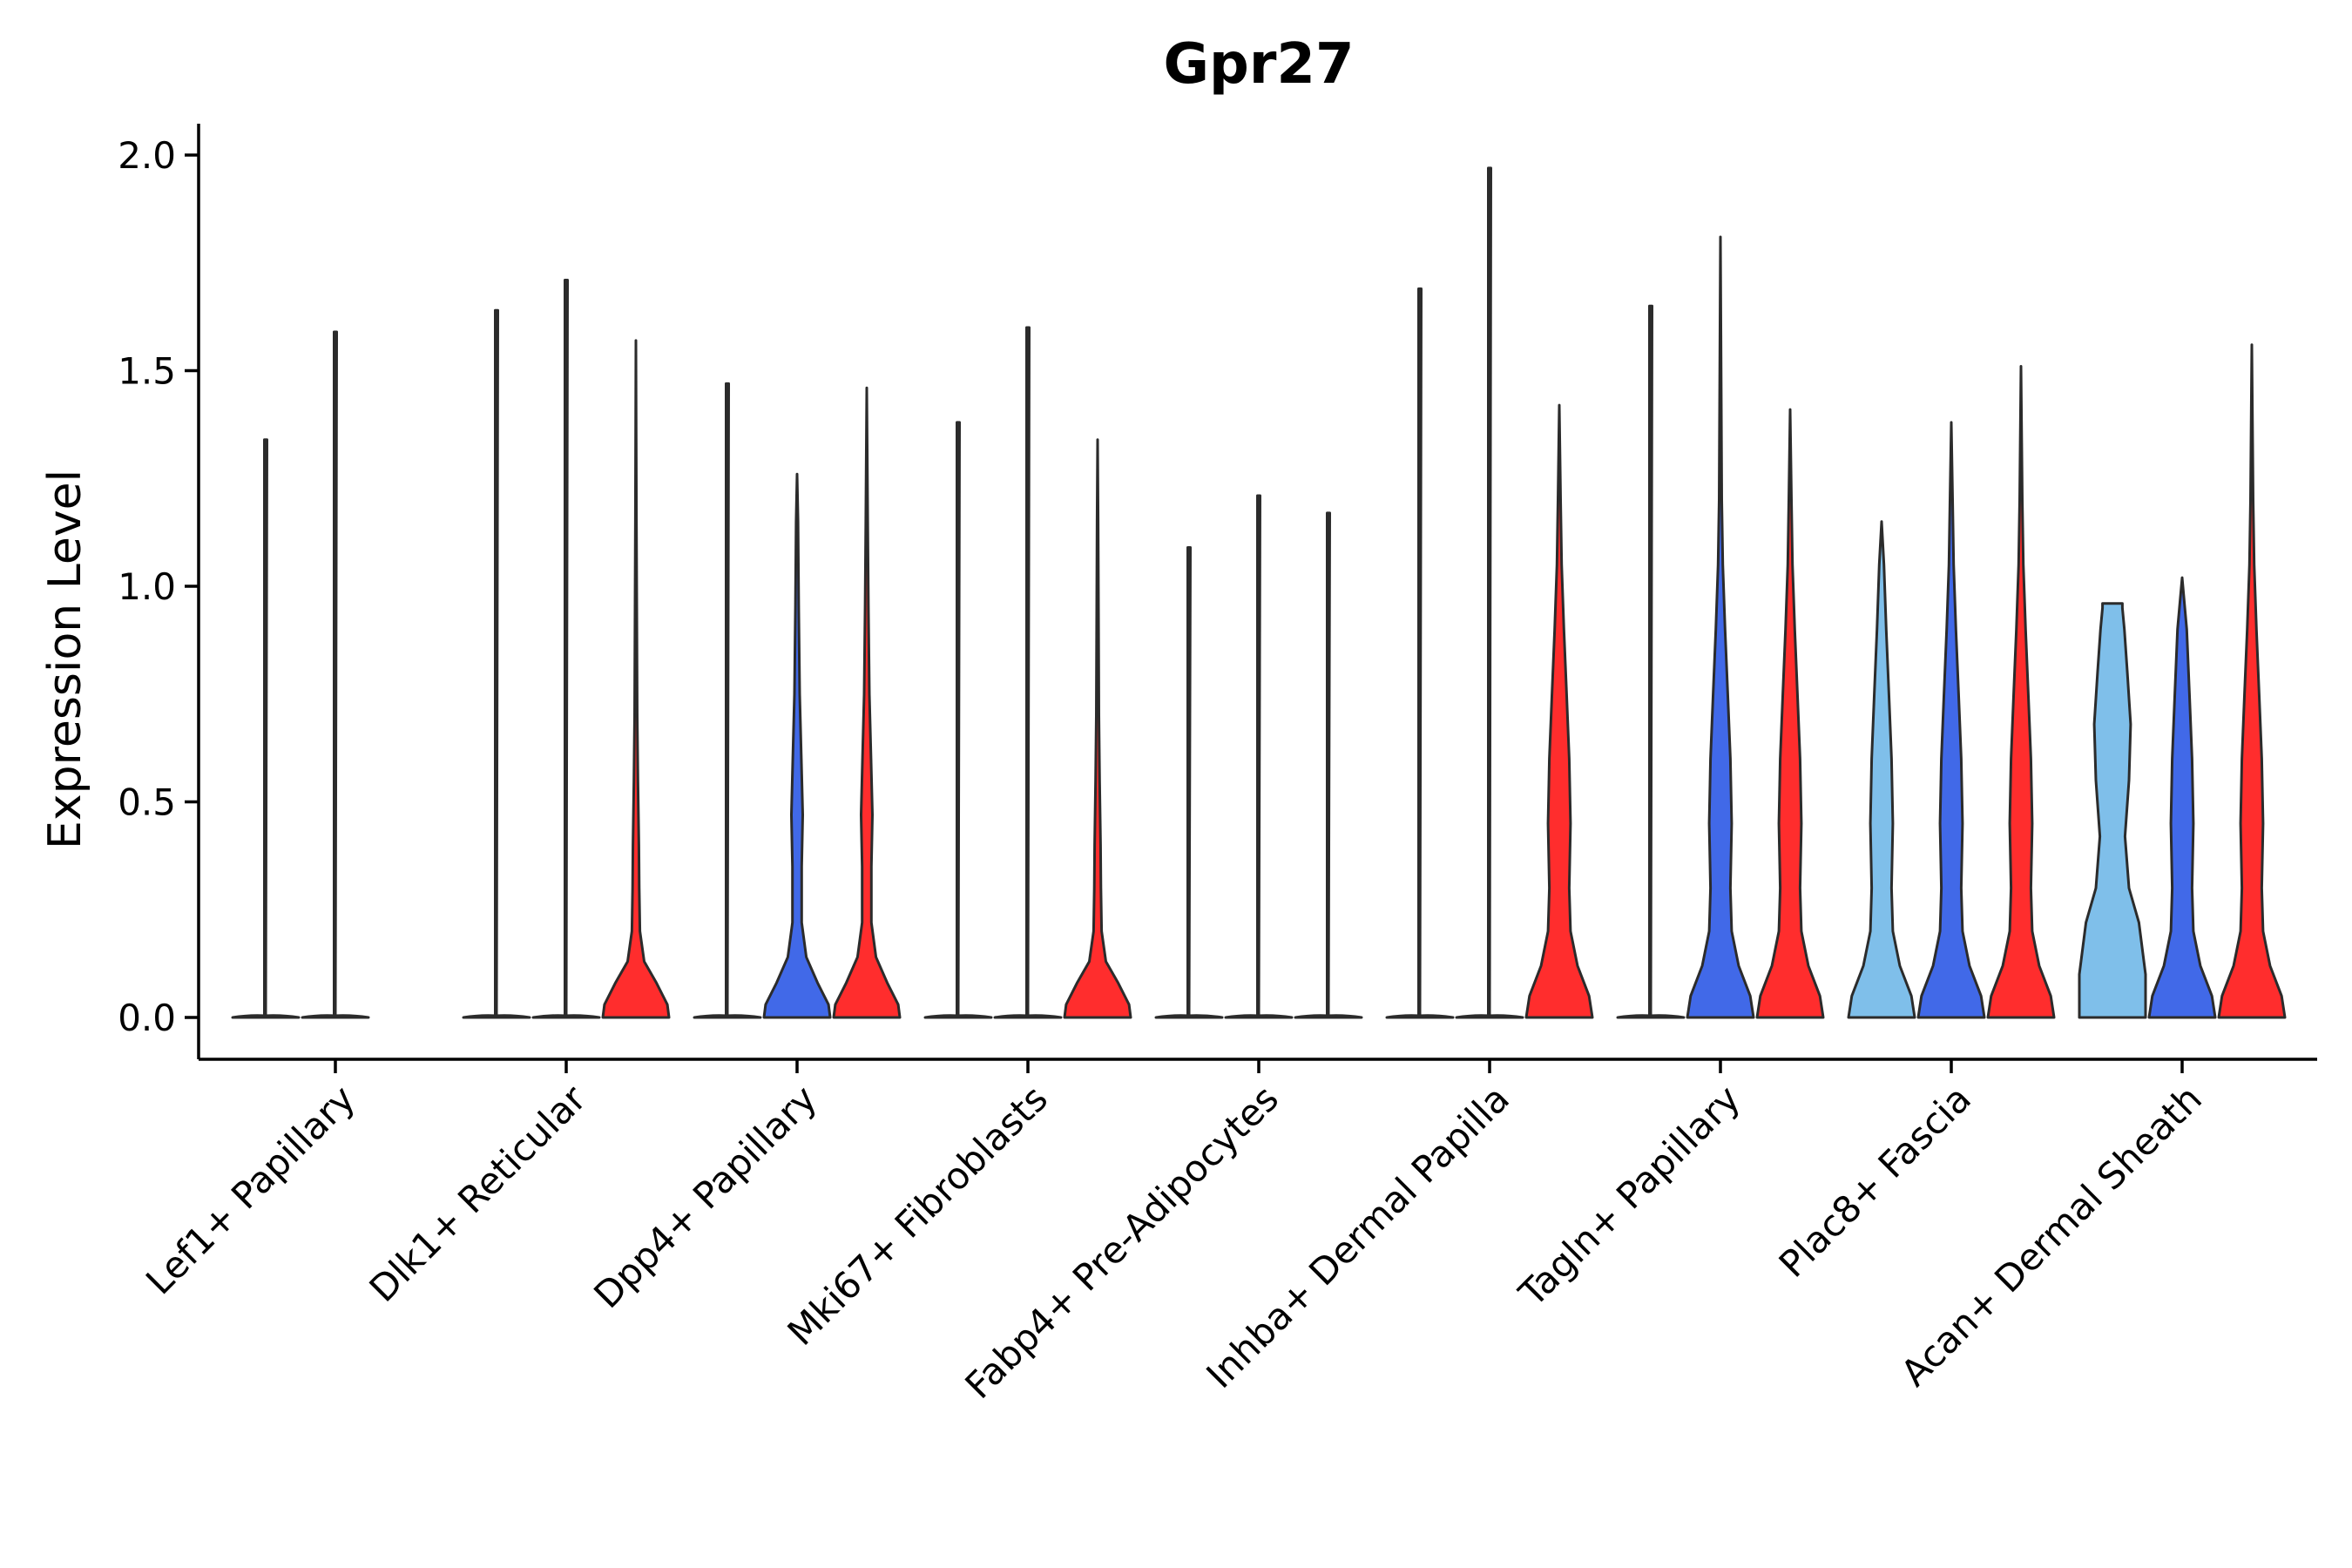  What do you see at coordinates (1260, 64) in the screenshot?
I see `chart-title: Gpr27` at bounding box center [1260, 64].